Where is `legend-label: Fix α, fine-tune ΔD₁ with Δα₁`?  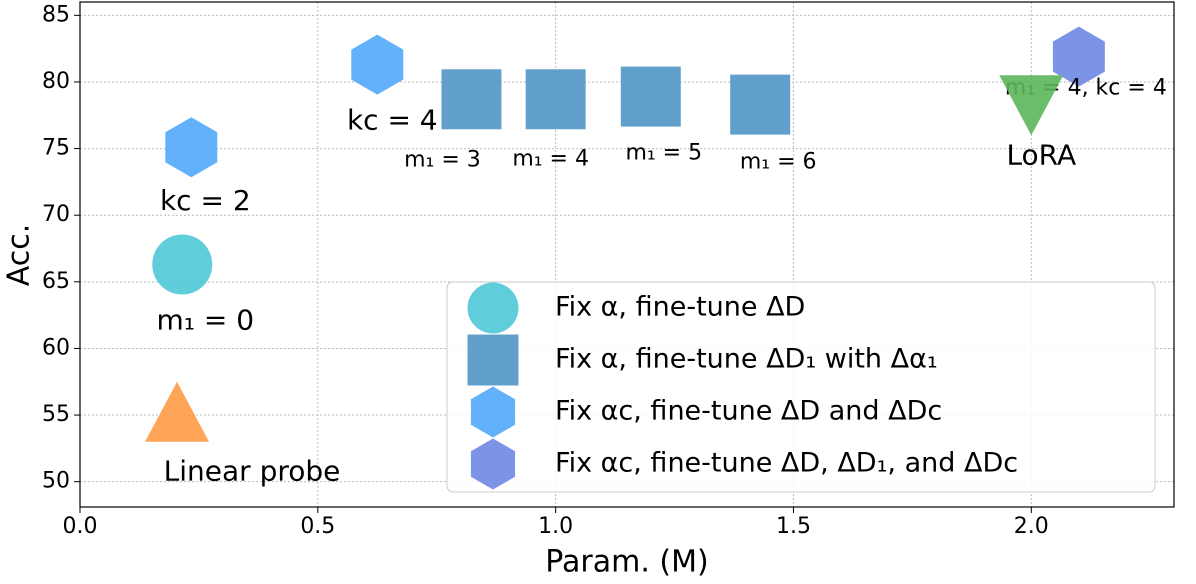
legend-label: Fix α, fine-tune ΔD₁ with Δα₁ is located at coordinates (746, 359).